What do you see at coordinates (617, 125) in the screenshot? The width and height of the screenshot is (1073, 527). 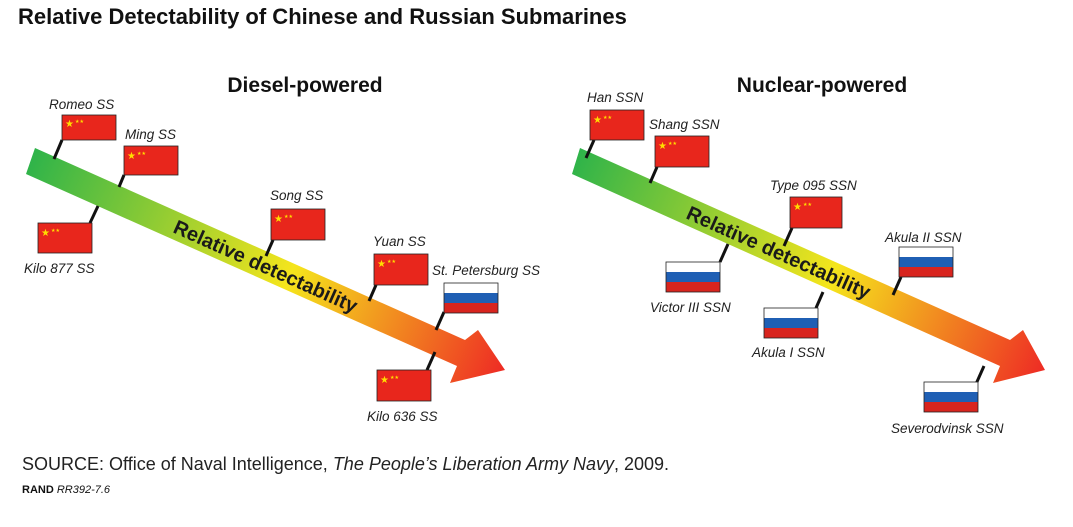 I see `han-ssn-flag-icon: ★ ★★` at bounding box center [617, 125].